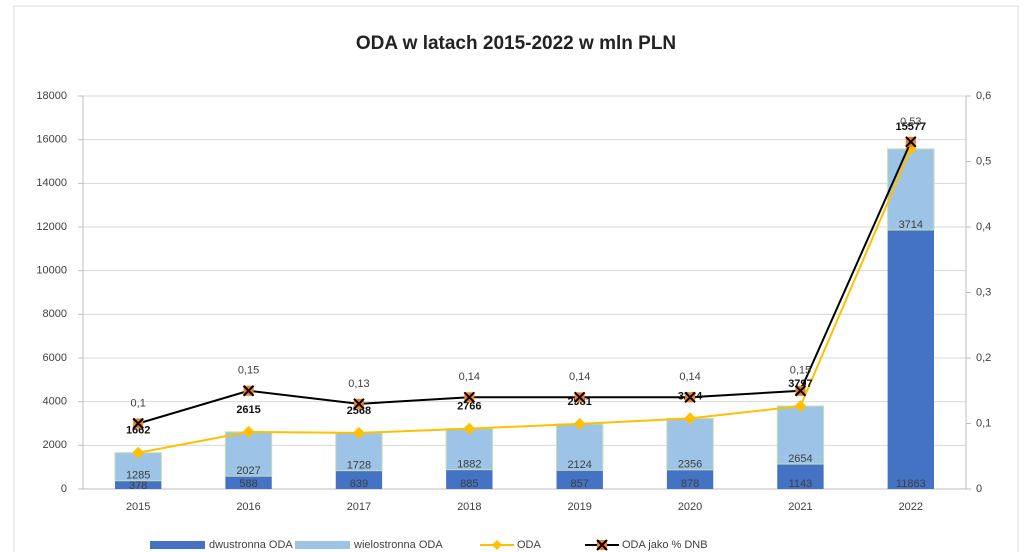 The width and height of the screenshot is (1025, 552). I want to click on y2-tick-label: 0, so click(979, 489).